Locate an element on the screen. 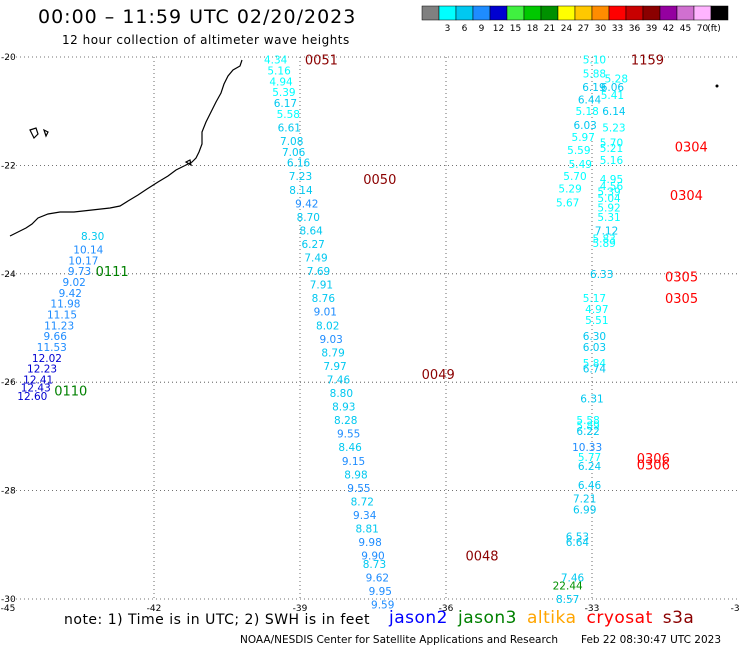 This screenshot has height=650, width=740. pass-time-label: 0110 is located at coordinates (70, 391).